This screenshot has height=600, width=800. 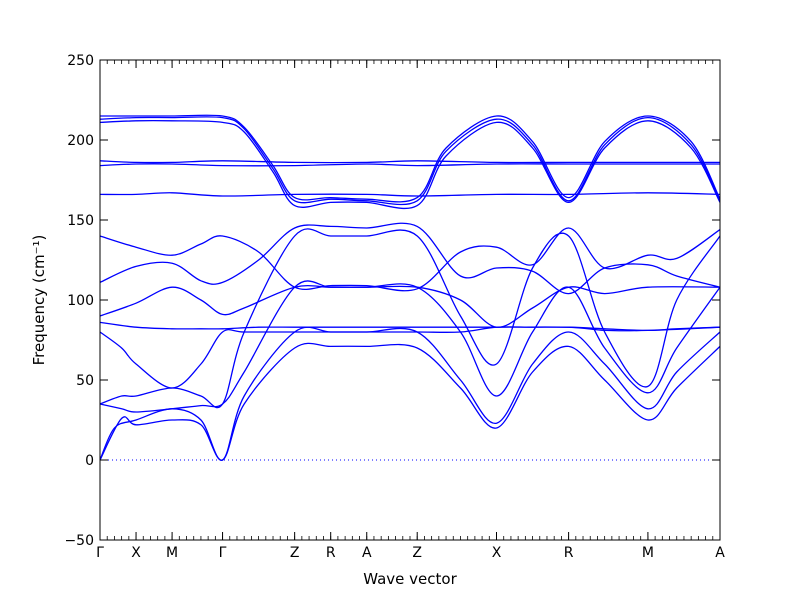 What do you see at coordinates (85, 381) in the screenshot?
I see `y-tick-label: 50` at bounding box center [85, 381].